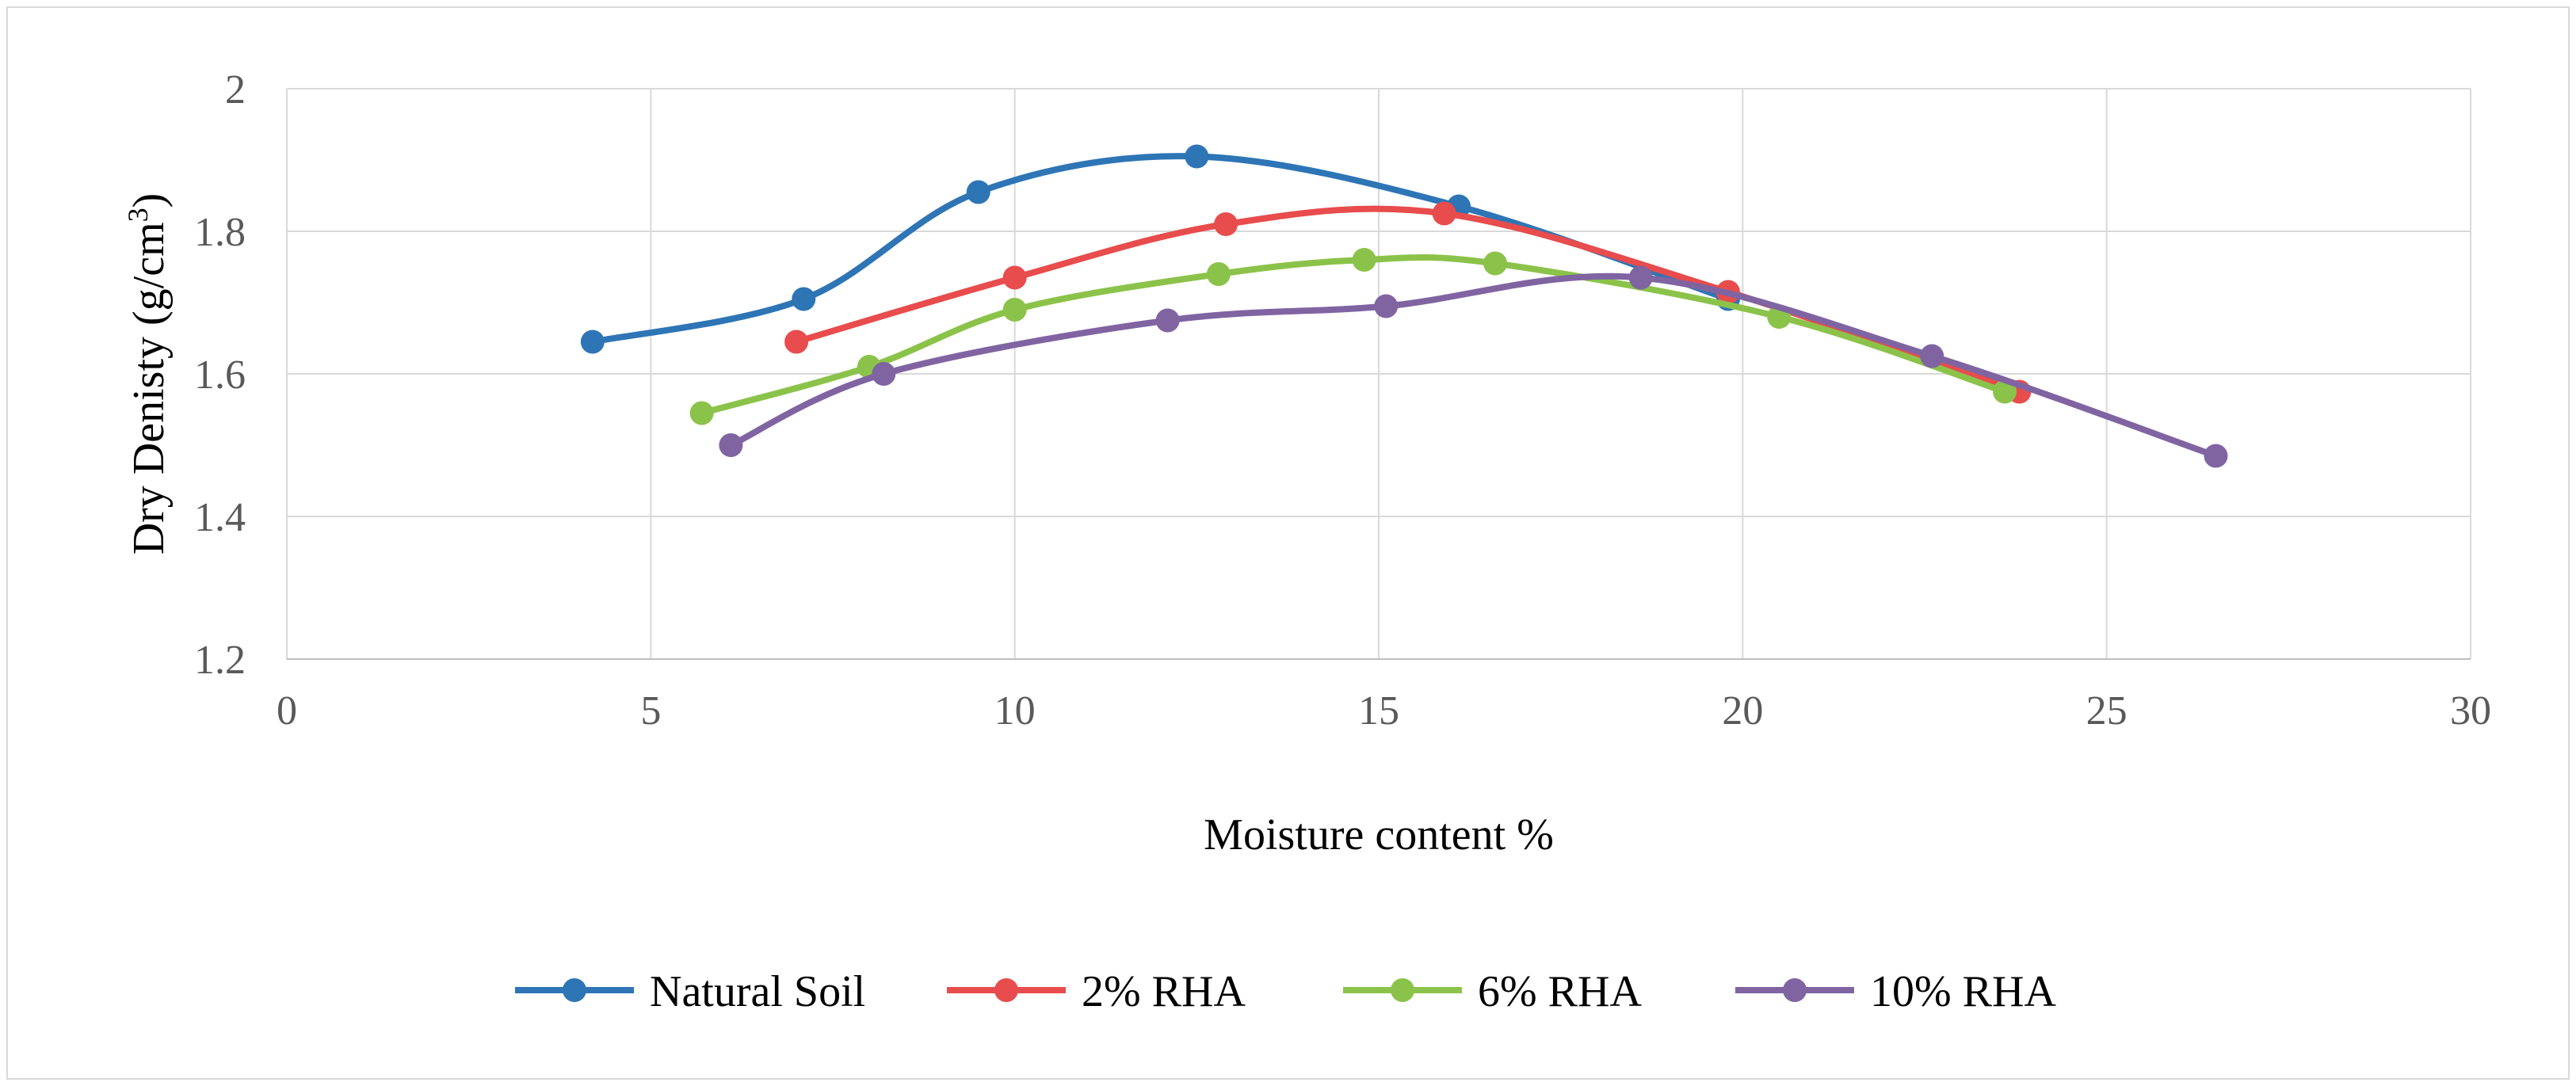 The image size is (2576, 1086). What do you see at coordinates (220, 517) in the screenshot?
I see `y-tick-label: 1.4` at bounding box center [220, 517].